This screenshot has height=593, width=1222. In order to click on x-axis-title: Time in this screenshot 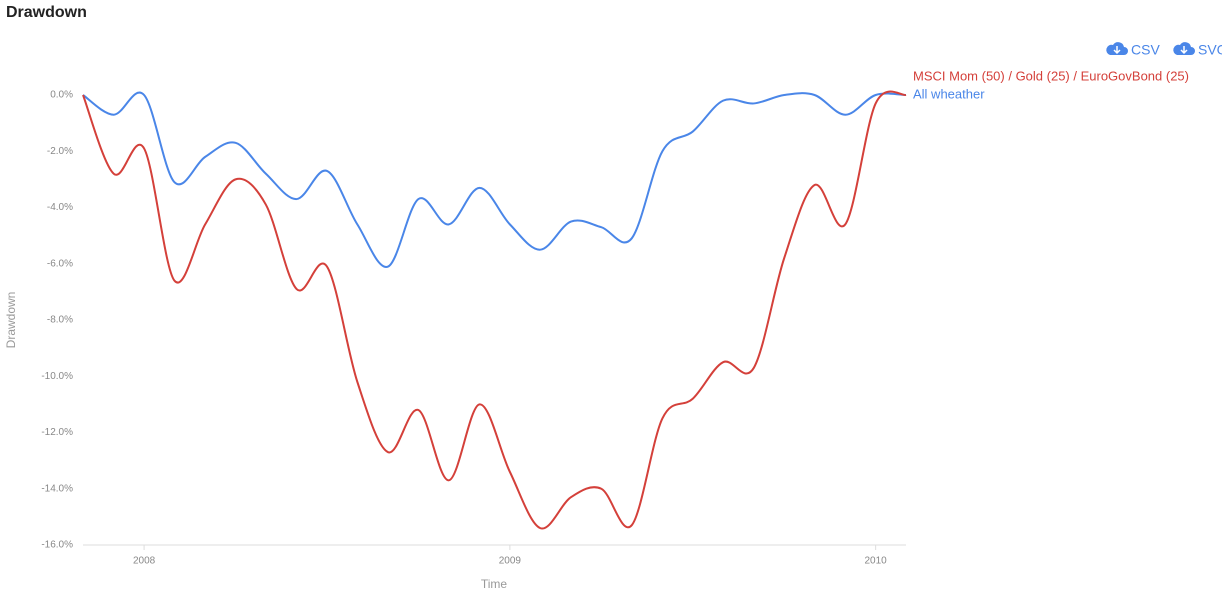, I will do `click(494, 584)`.